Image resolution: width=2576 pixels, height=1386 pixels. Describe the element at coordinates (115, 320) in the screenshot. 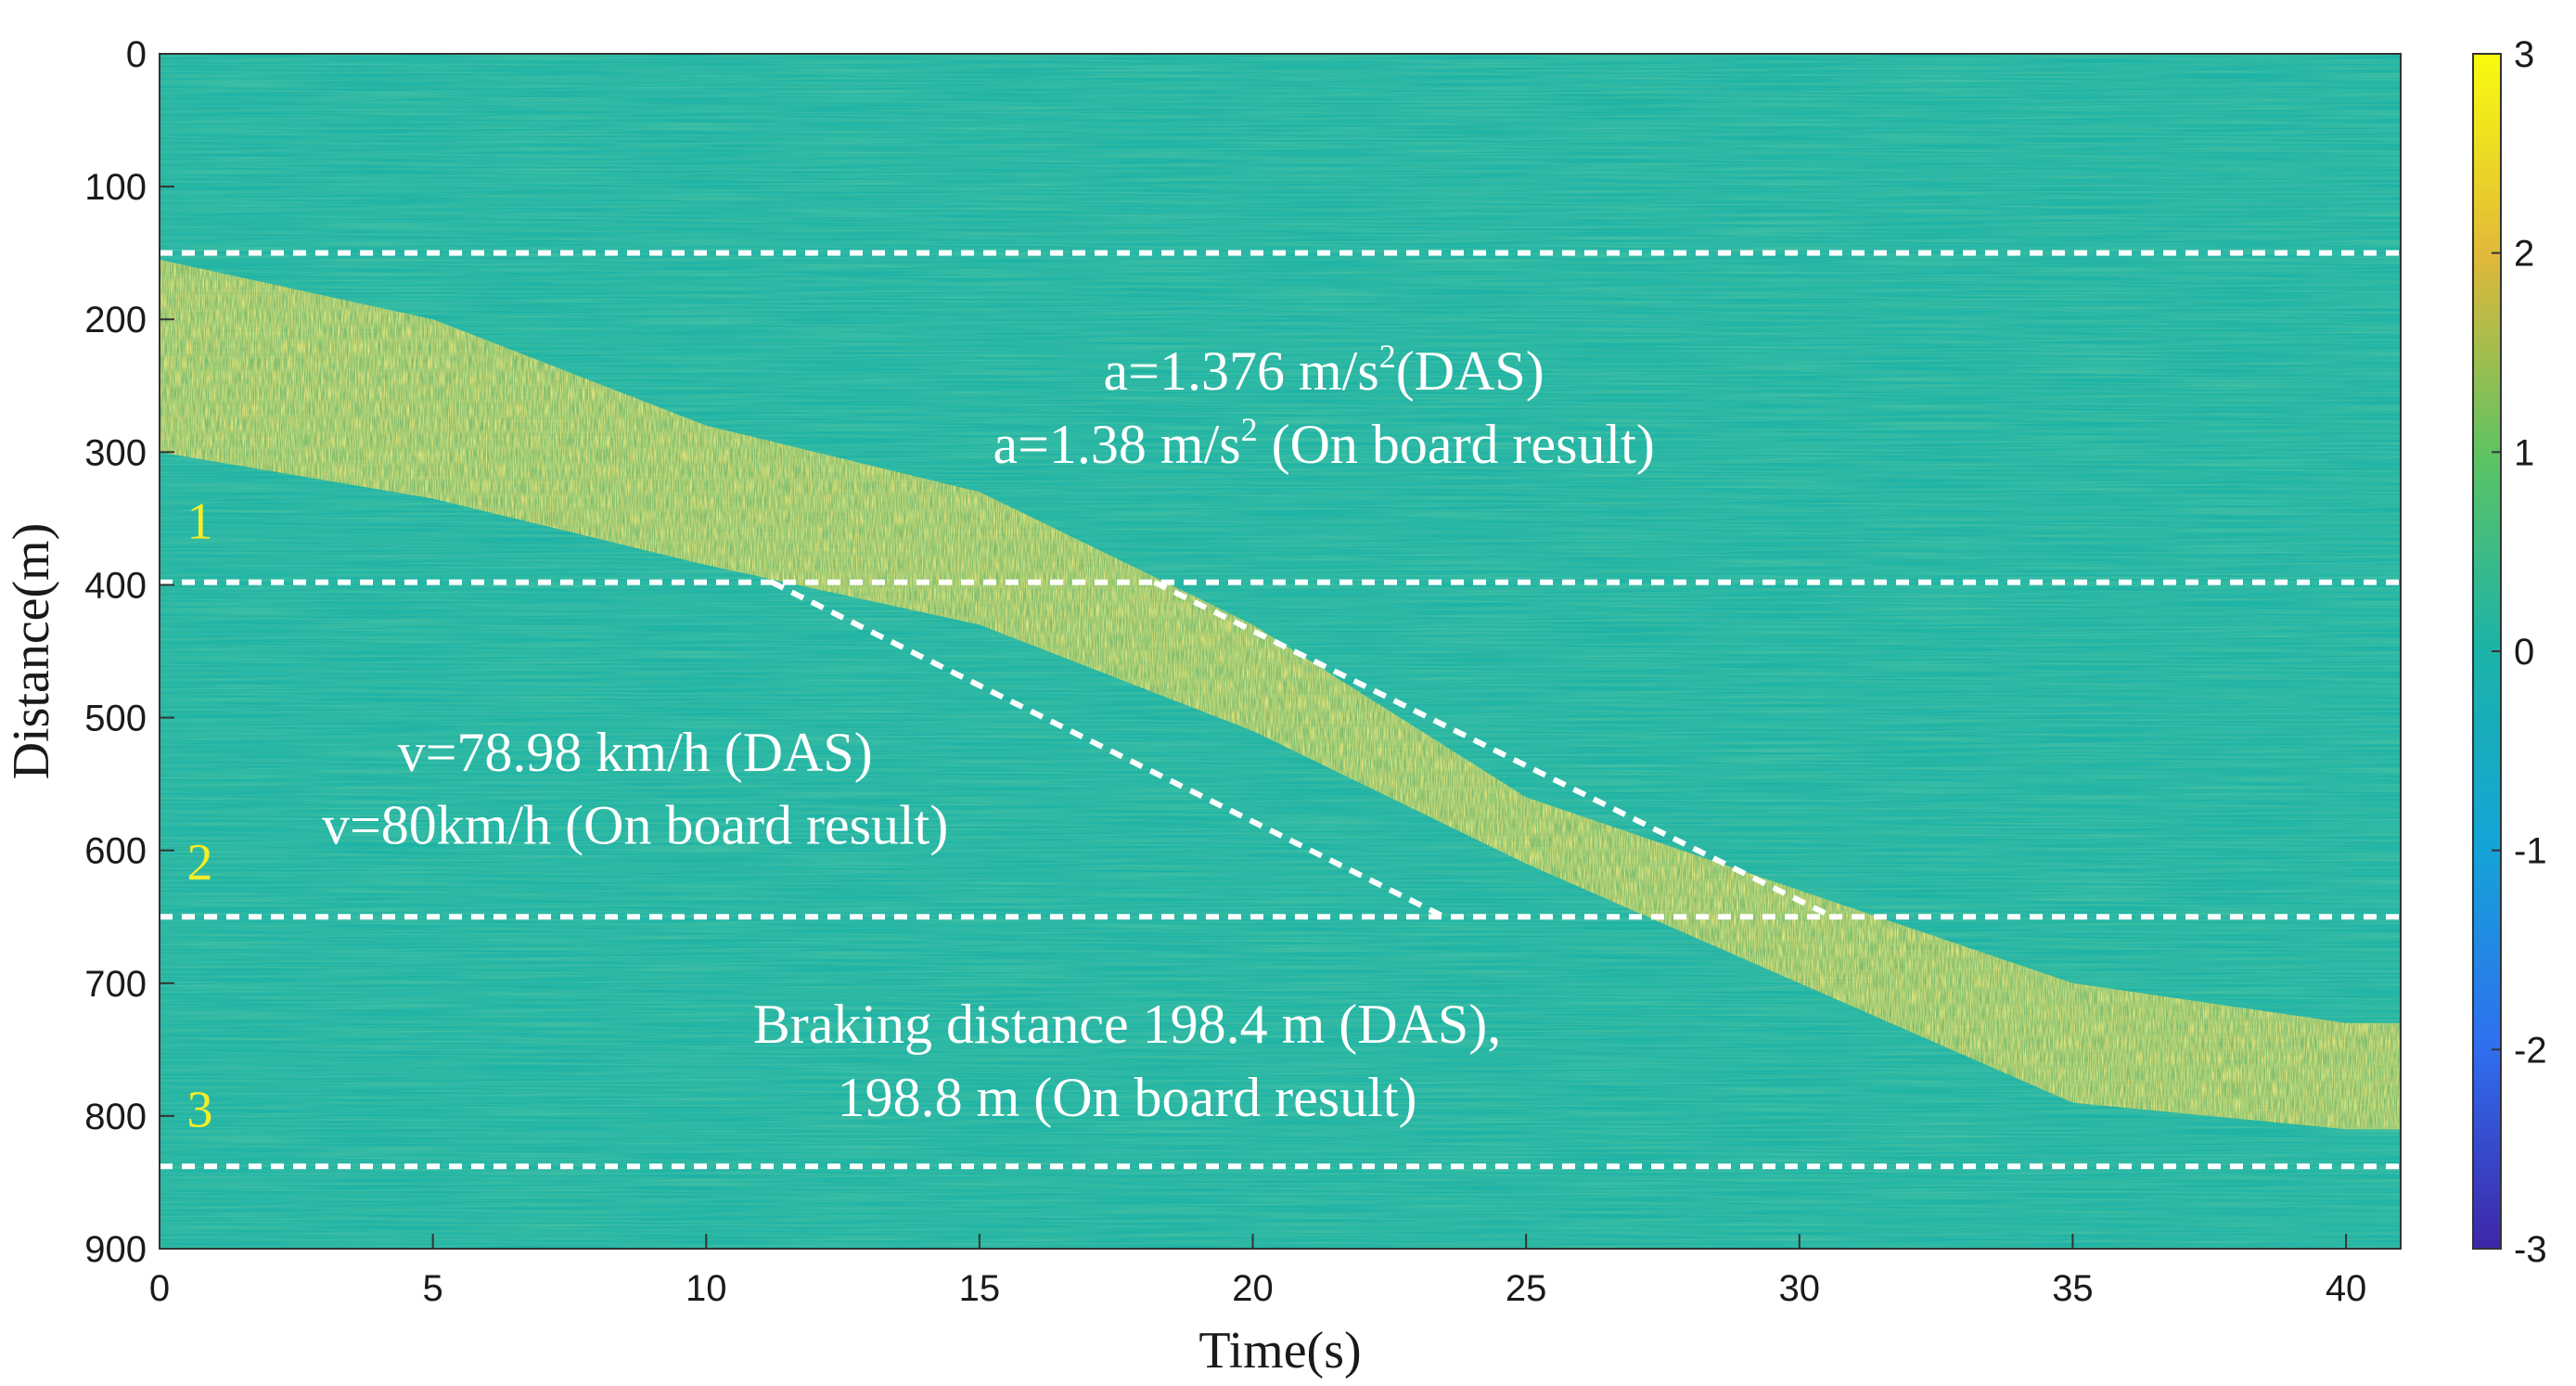

I see `y-tick-label: 200` at that location.